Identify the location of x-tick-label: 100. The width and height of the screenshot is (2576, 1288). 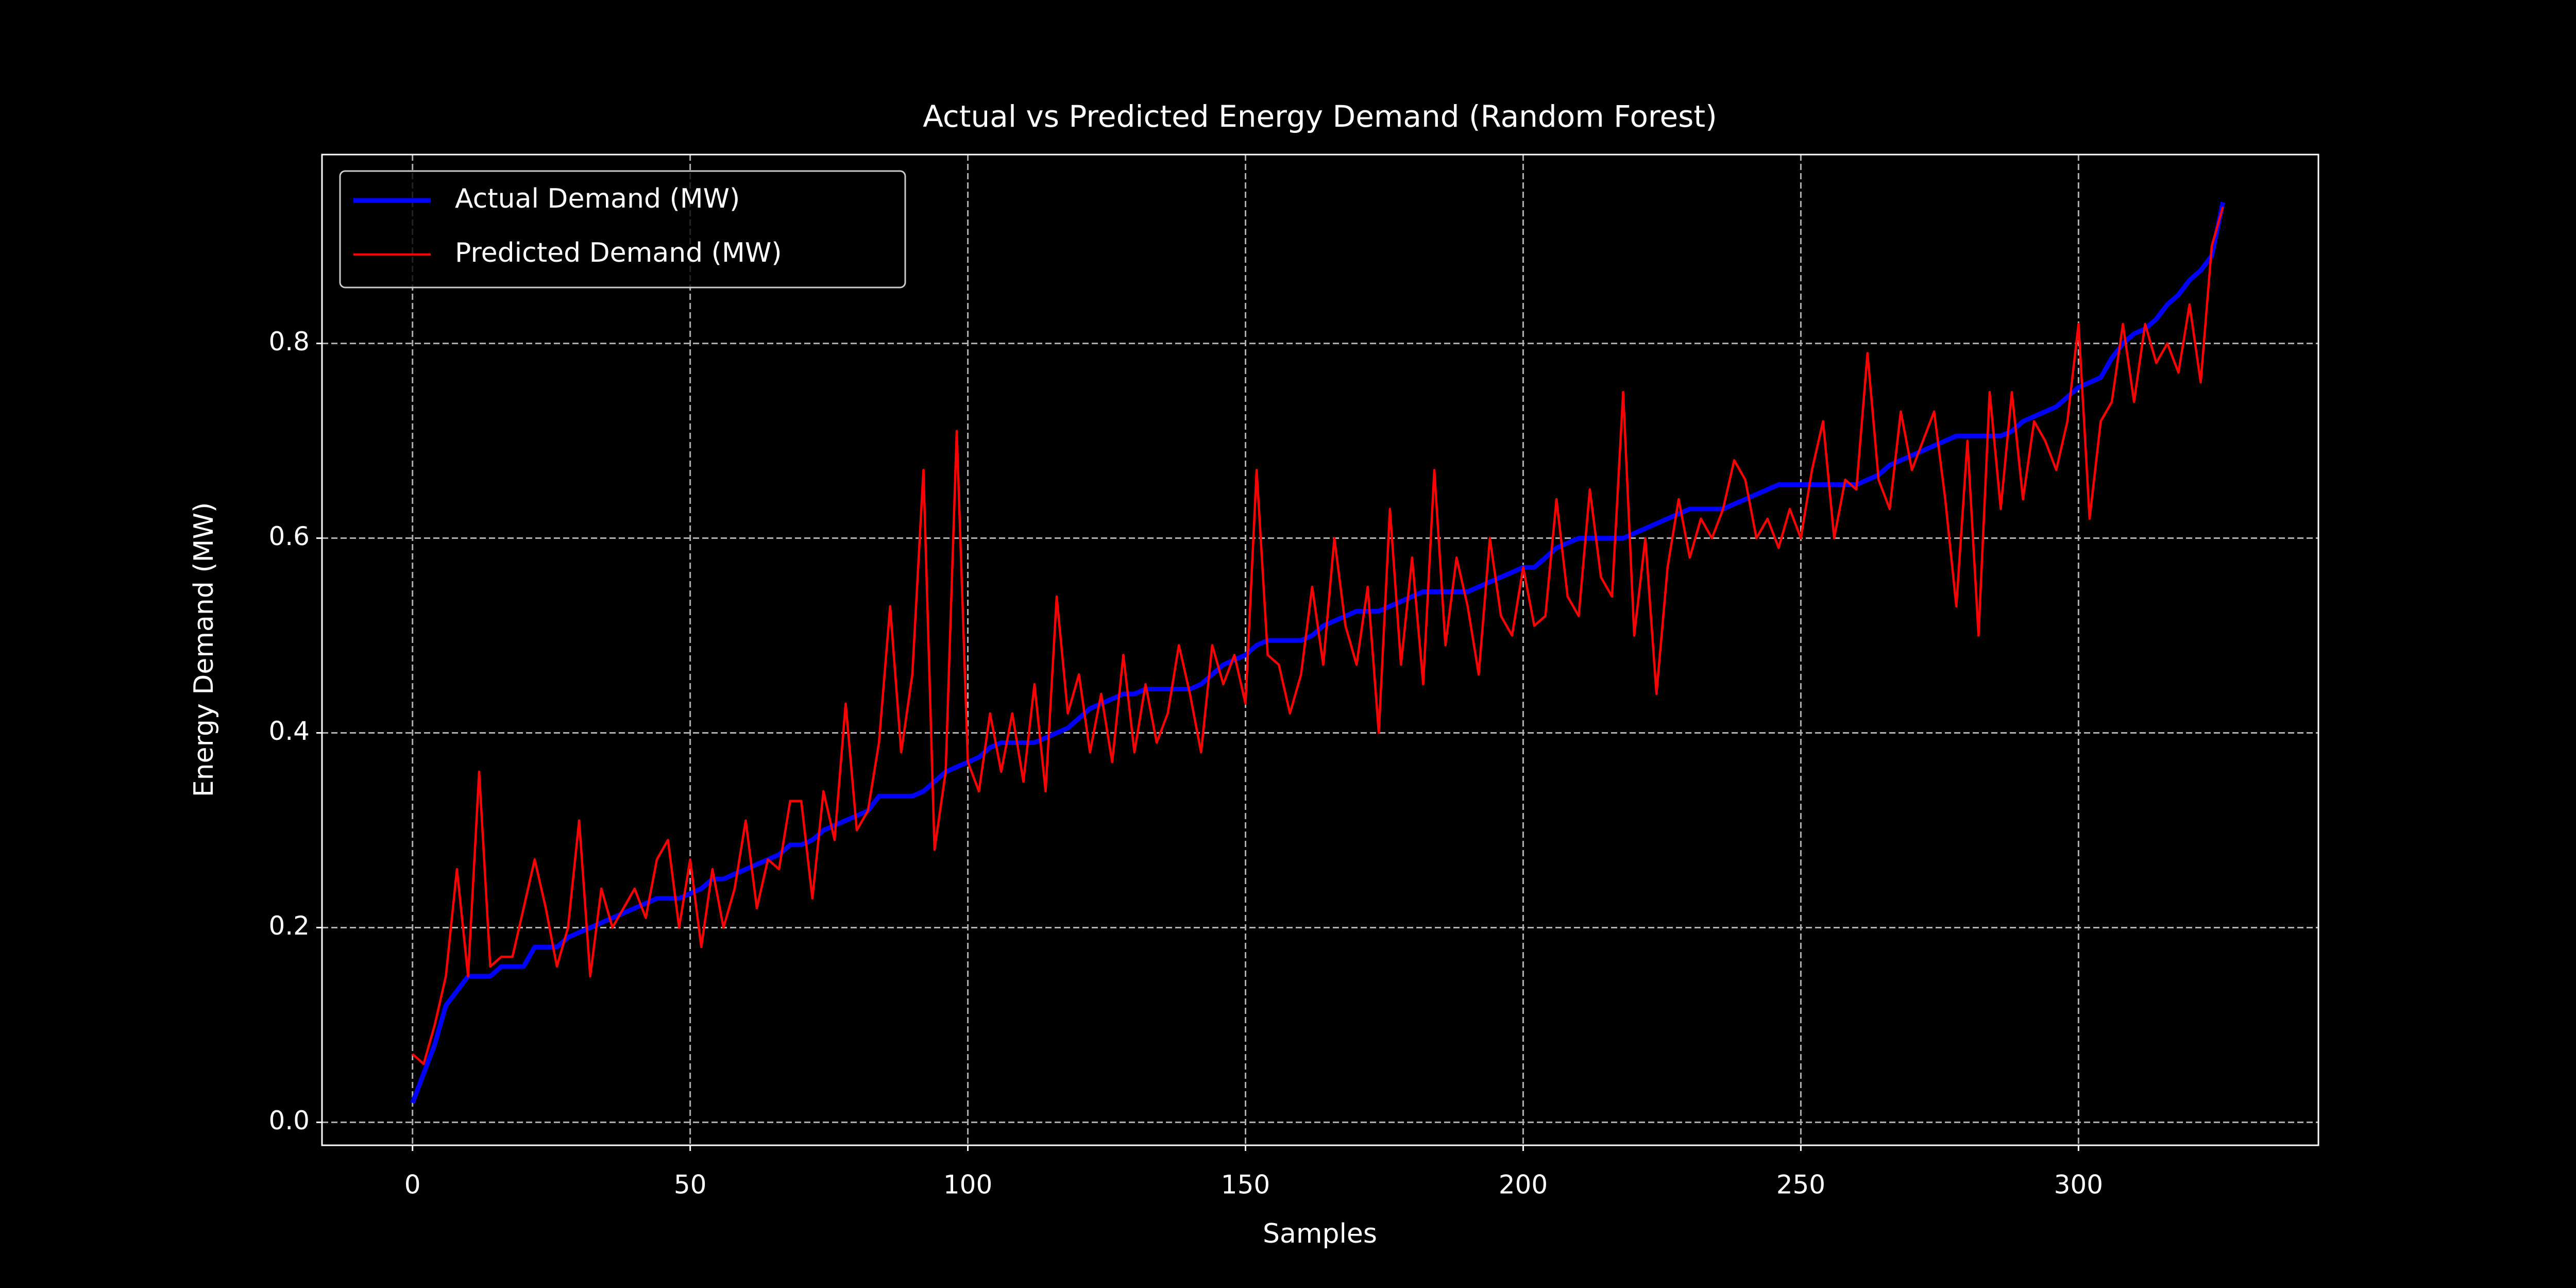
(967, 1185).